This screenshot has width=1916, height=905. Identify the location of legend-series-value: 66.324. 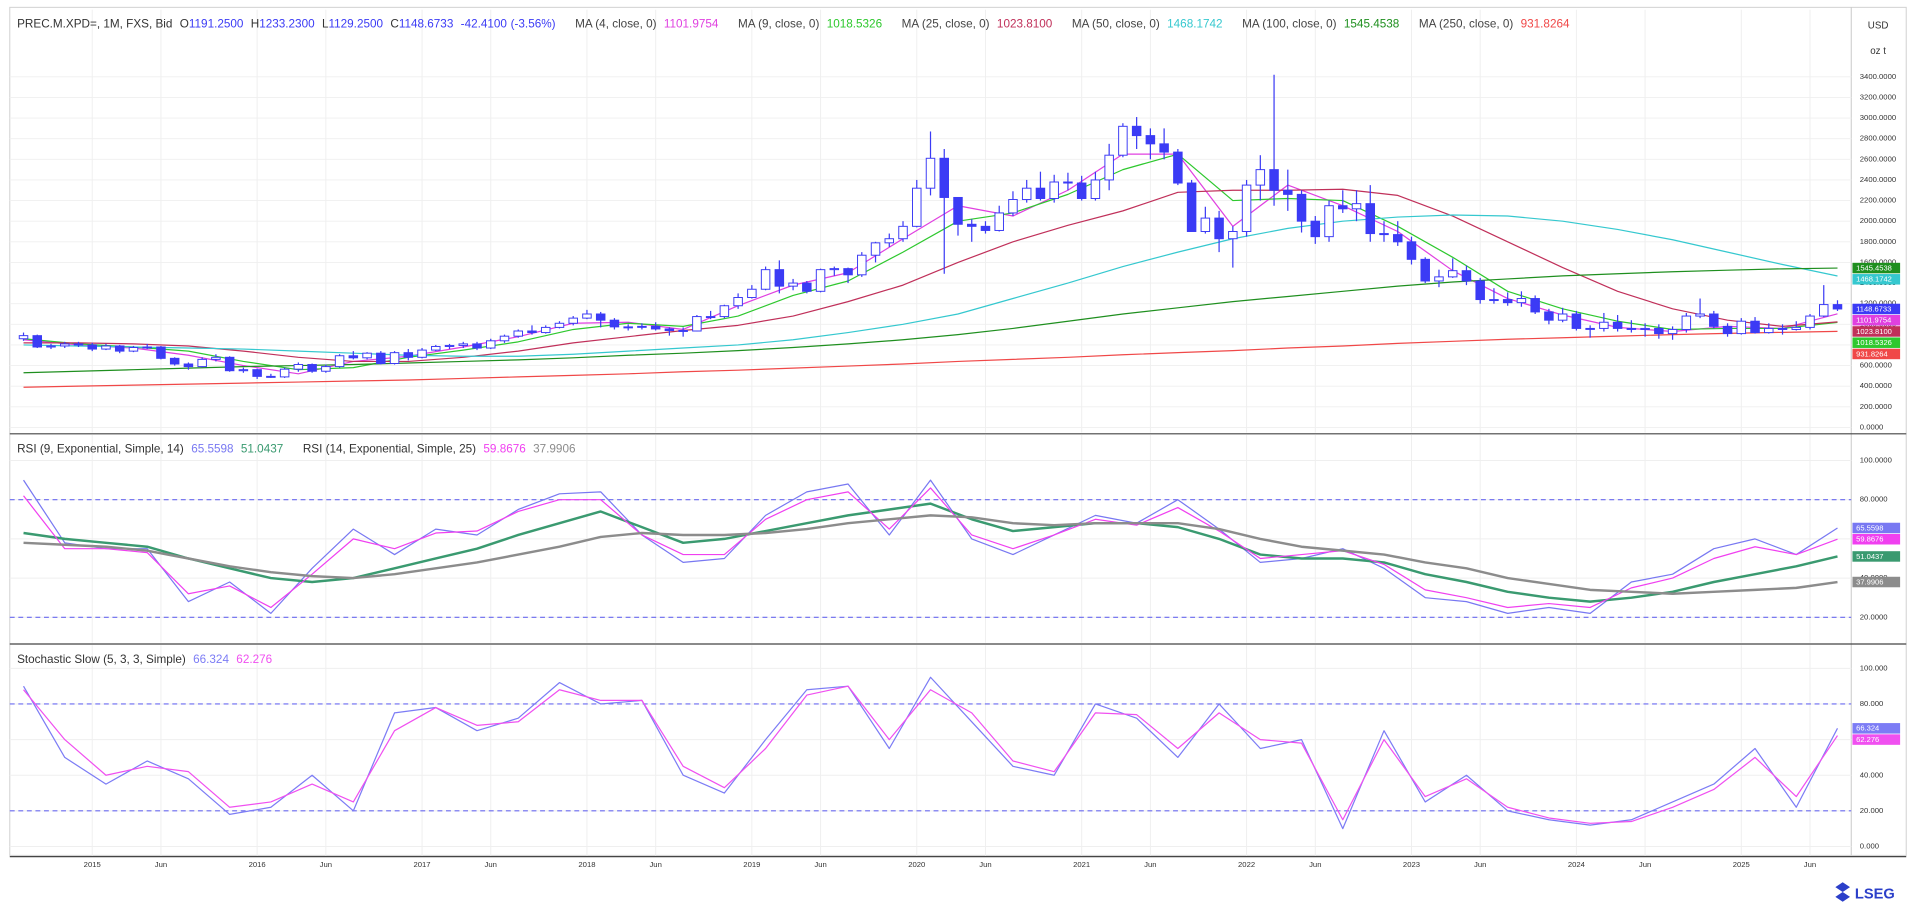
(211, 659).